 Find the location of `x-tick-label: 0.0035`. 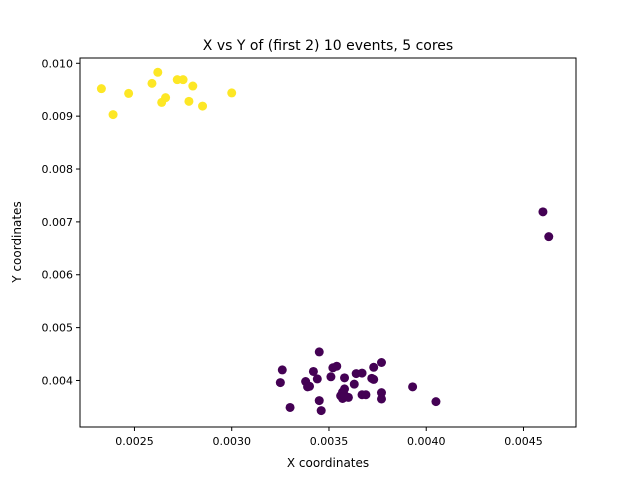

x-tick-label: 0.0035 is located at coordinates (329, 441).